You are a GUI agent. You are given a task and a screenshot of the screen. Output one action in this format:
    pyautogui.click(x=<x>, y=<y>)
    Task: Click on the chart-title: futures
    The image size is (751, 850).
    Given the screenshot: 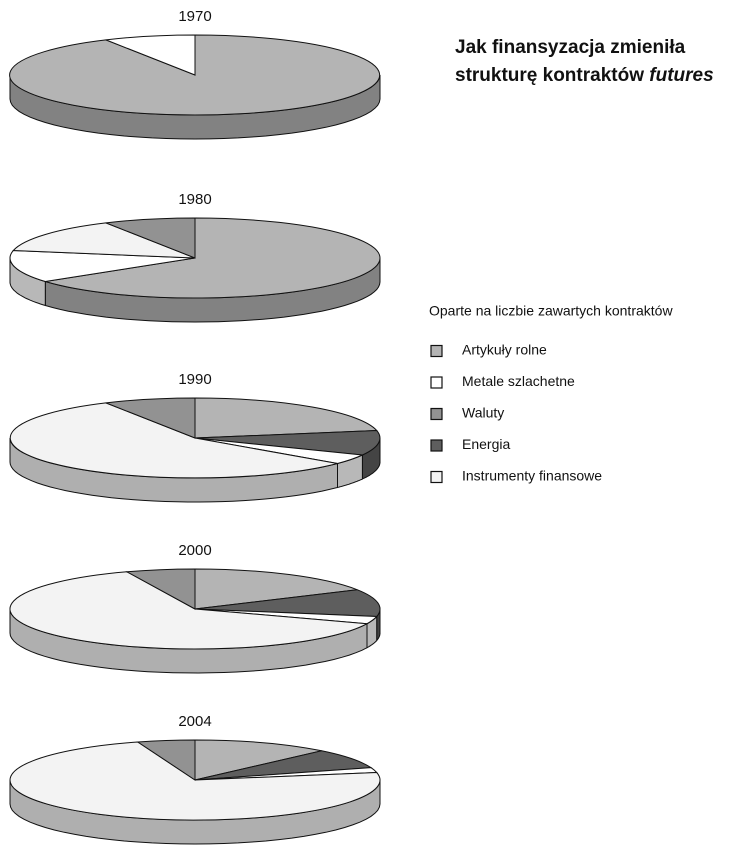 What is the action you would take?
    pyautogui.click(x=681, y=75)
    